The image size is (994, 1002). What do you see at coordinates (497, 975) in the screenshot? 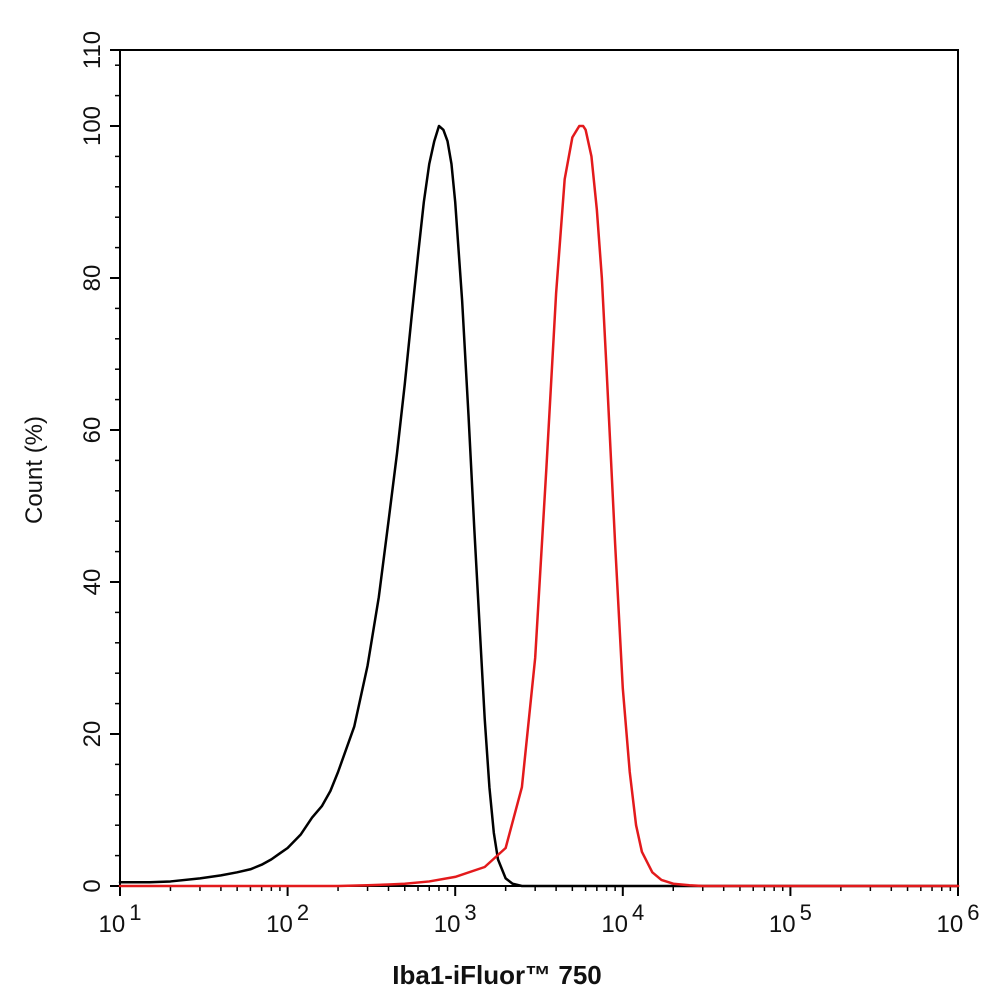
I see `x-axis-title: Iba1-iFluor™ 750` at bounding box center [497, 975].